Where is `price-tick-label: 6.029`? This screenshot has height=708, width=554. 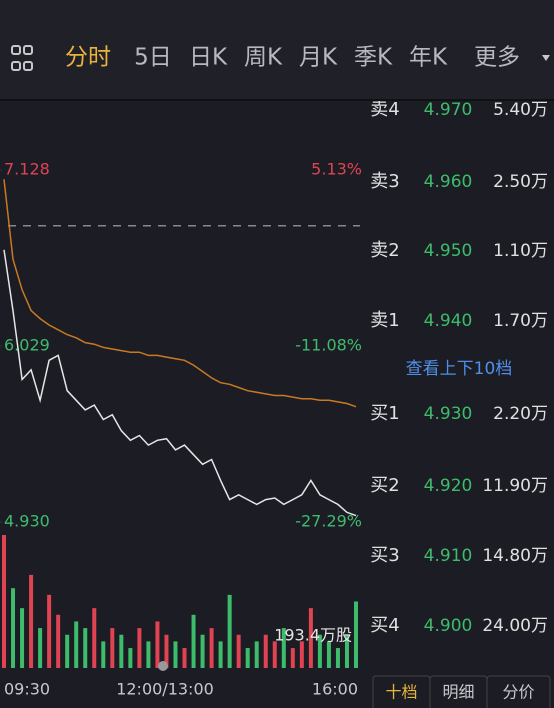 price-tick-label: 6.029 is located at coordinates (27, 345).